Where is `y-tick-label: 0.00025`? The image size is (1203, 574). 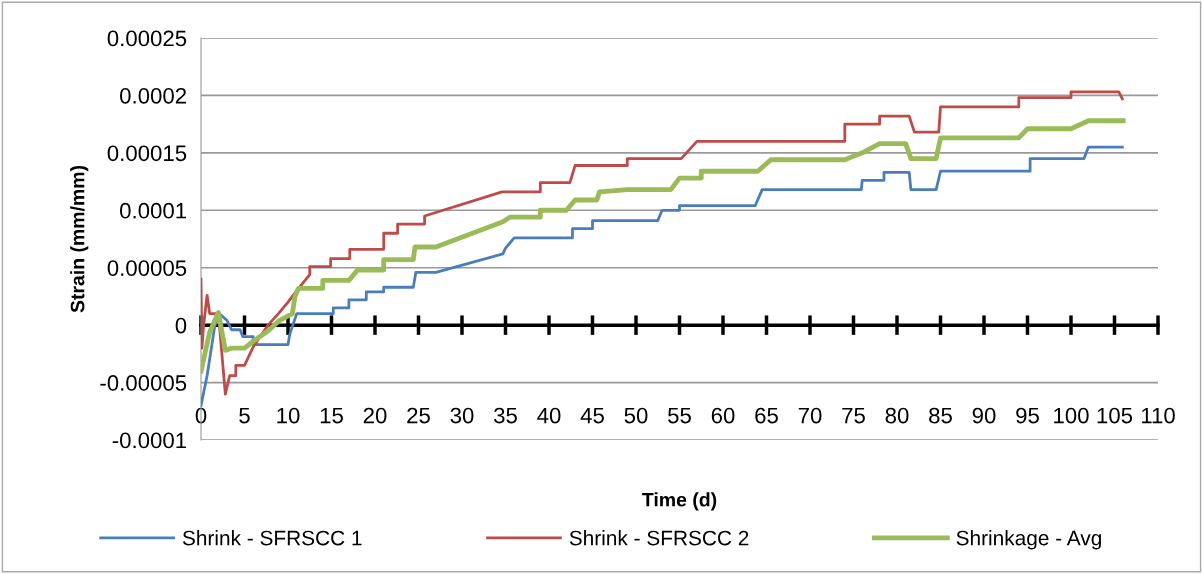
y-tick-label: 0.00025 is located at coordinates (147, 38).